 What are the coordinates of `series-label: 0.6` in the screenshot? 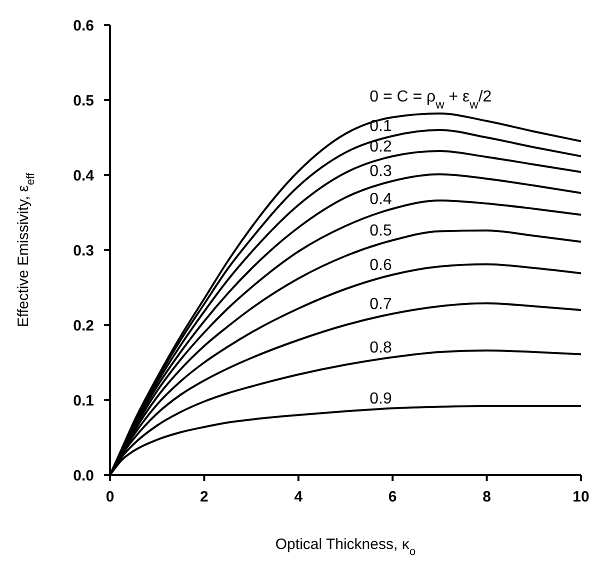 It's located at (381, 265).